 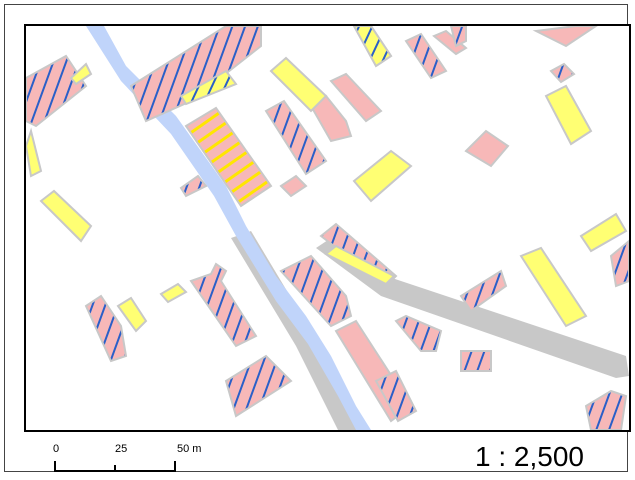 What do you see at coordinates (140, 457) in the screenshot?
I see `scale-bar: 0 25 50 m` at bounding box center [140, 457].